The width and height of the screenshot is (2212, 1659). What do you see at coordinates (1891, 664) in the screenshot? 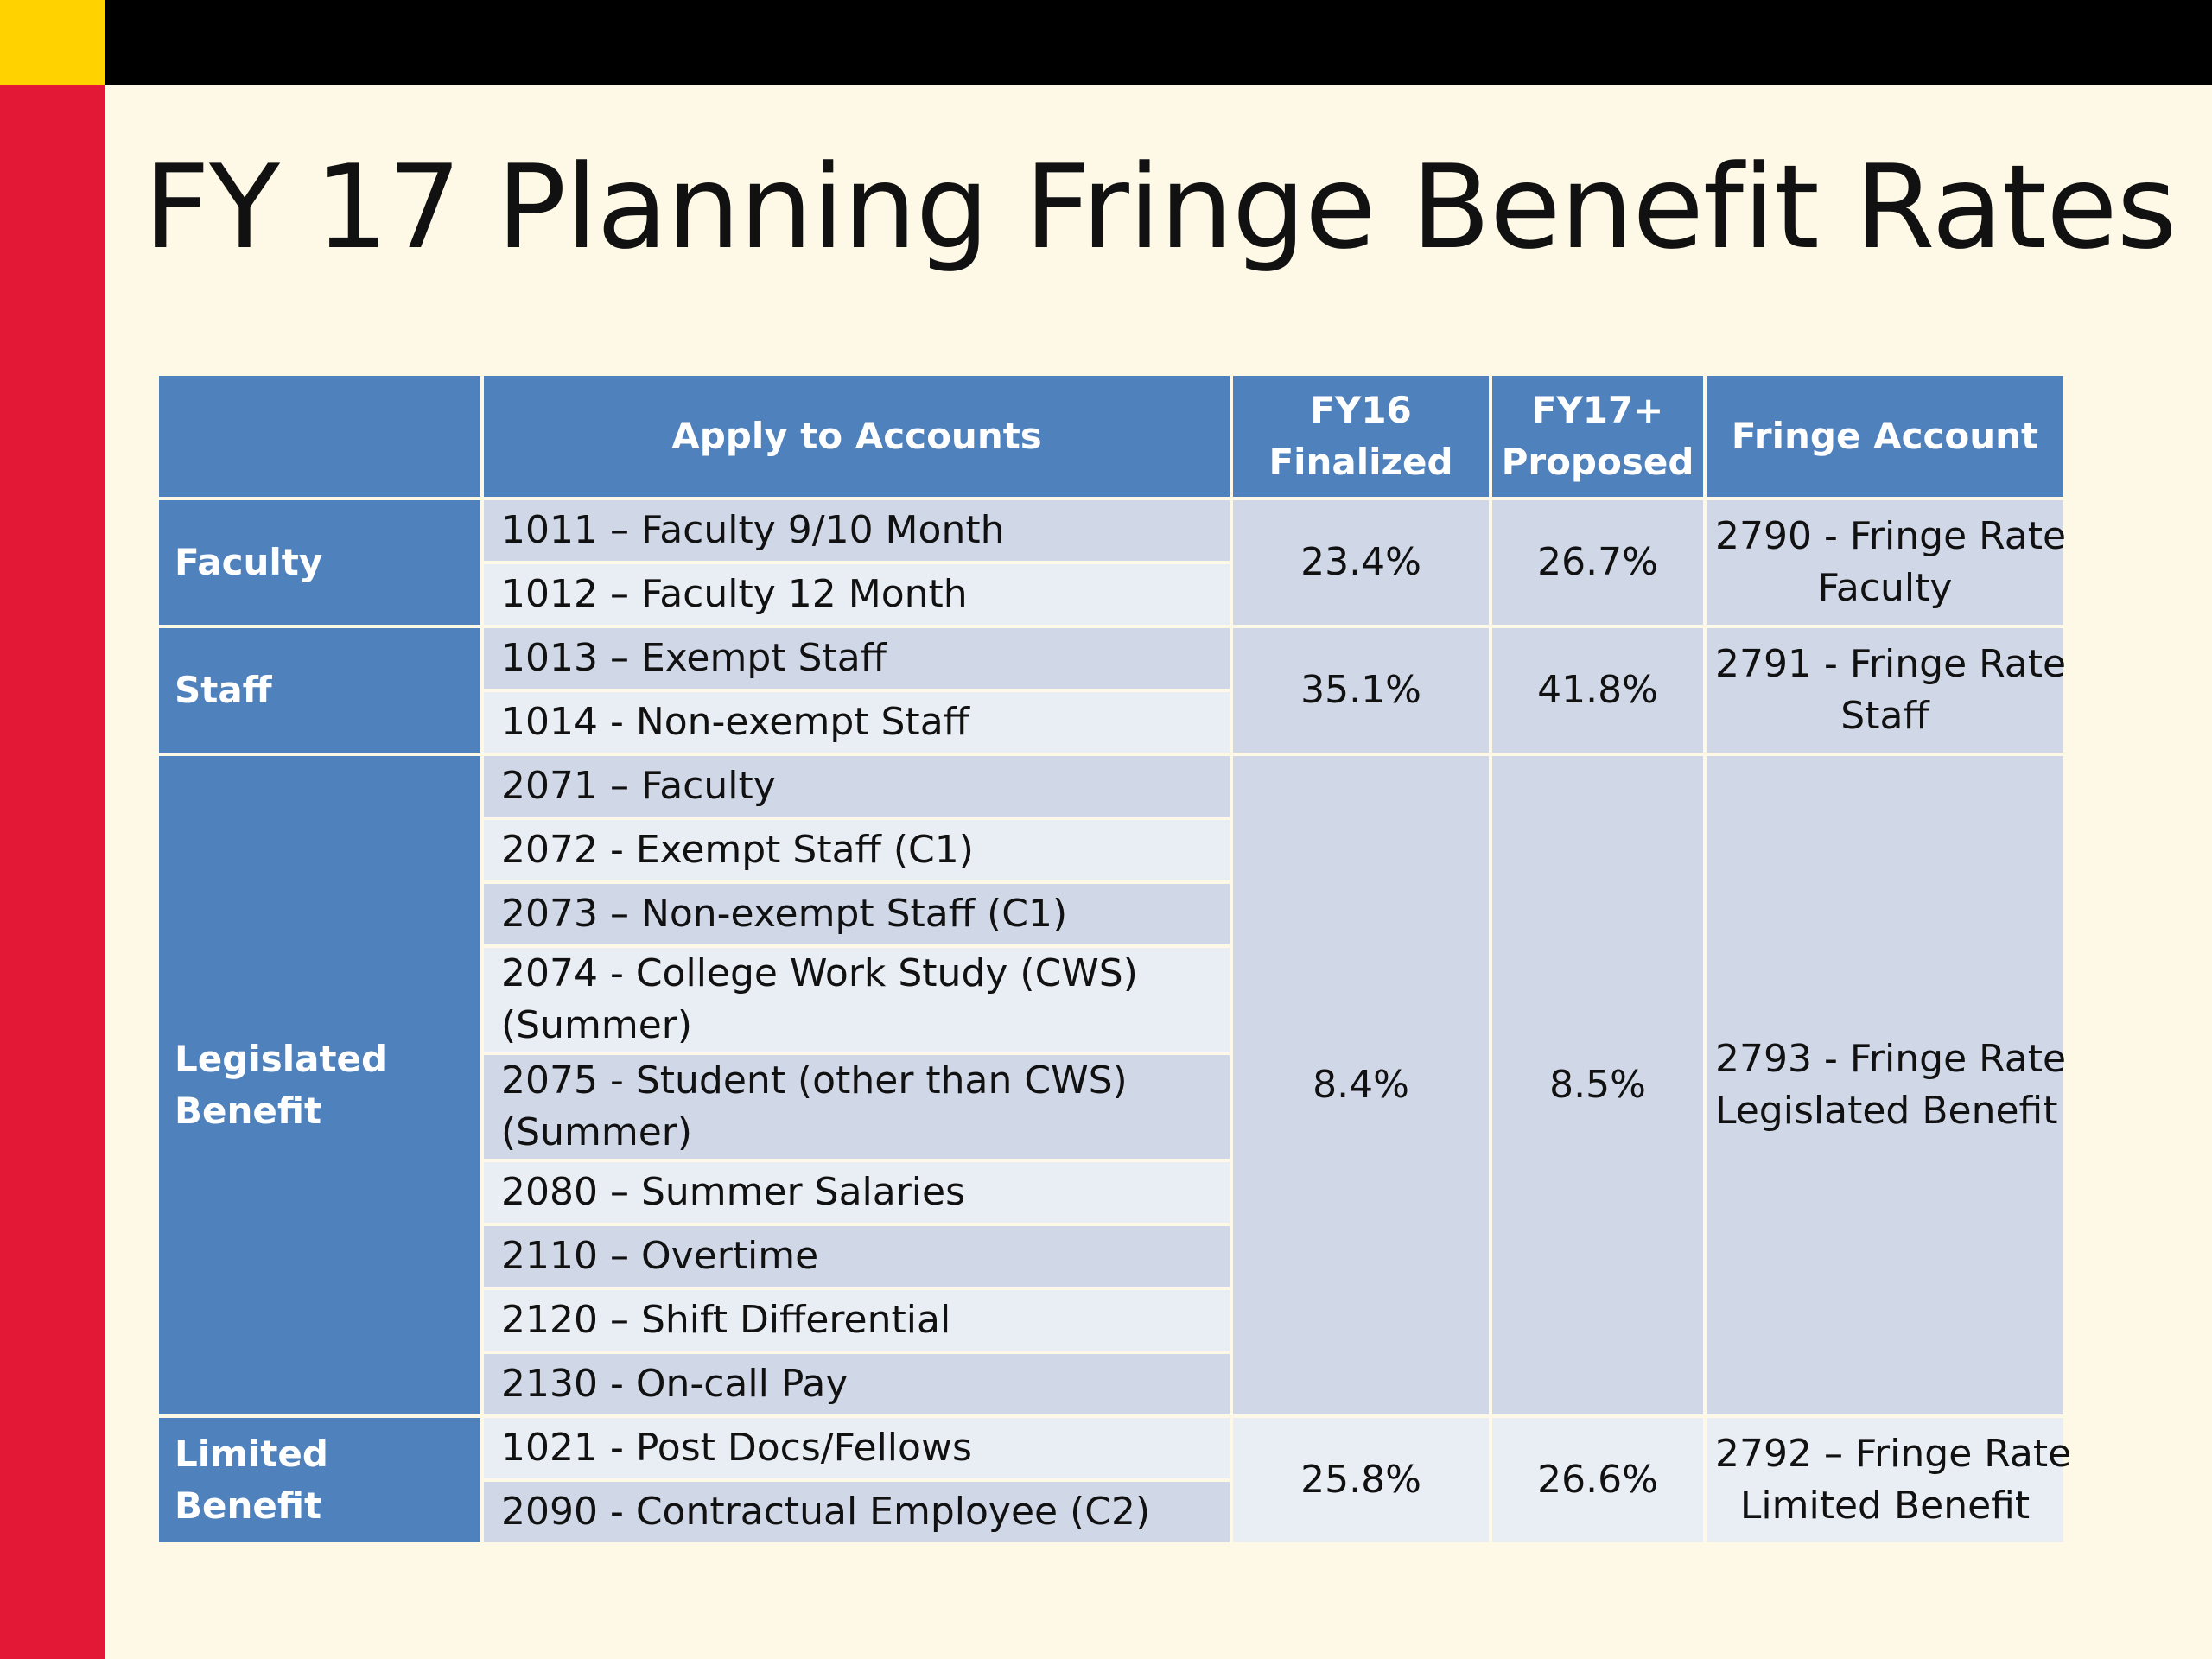
I see `fringe-line1: 2791 - Fringe Rate` at bounding box center [1891, 664].